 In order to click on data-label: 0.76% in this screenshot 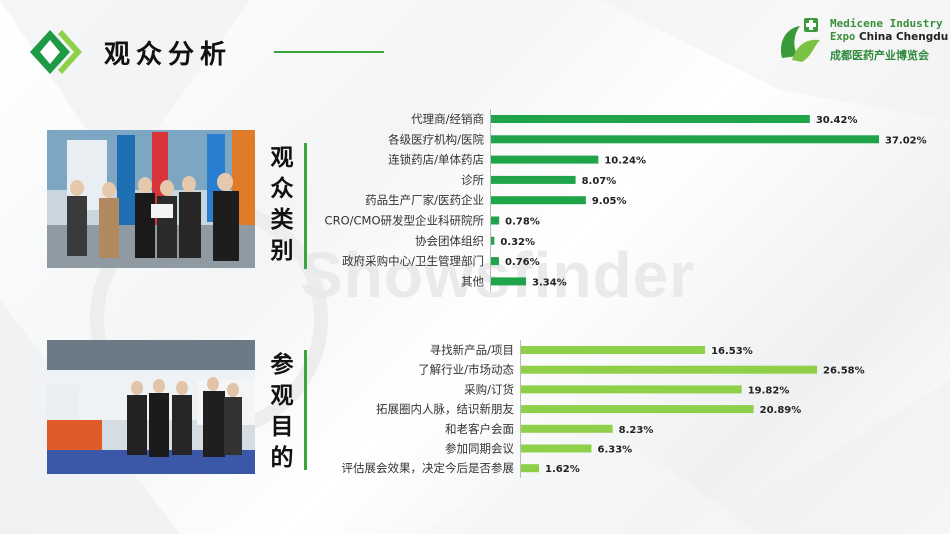, I will do `click(522, 262)`.